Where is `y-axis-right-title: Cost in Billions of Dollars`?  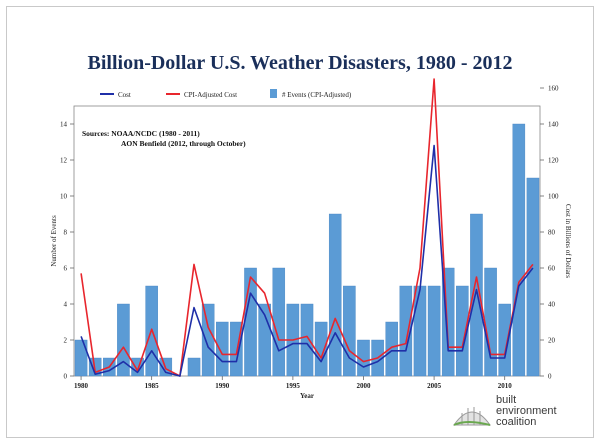
y-axis-right-title: Cost in Billions of Dollars is located at coordinates (568, 241).